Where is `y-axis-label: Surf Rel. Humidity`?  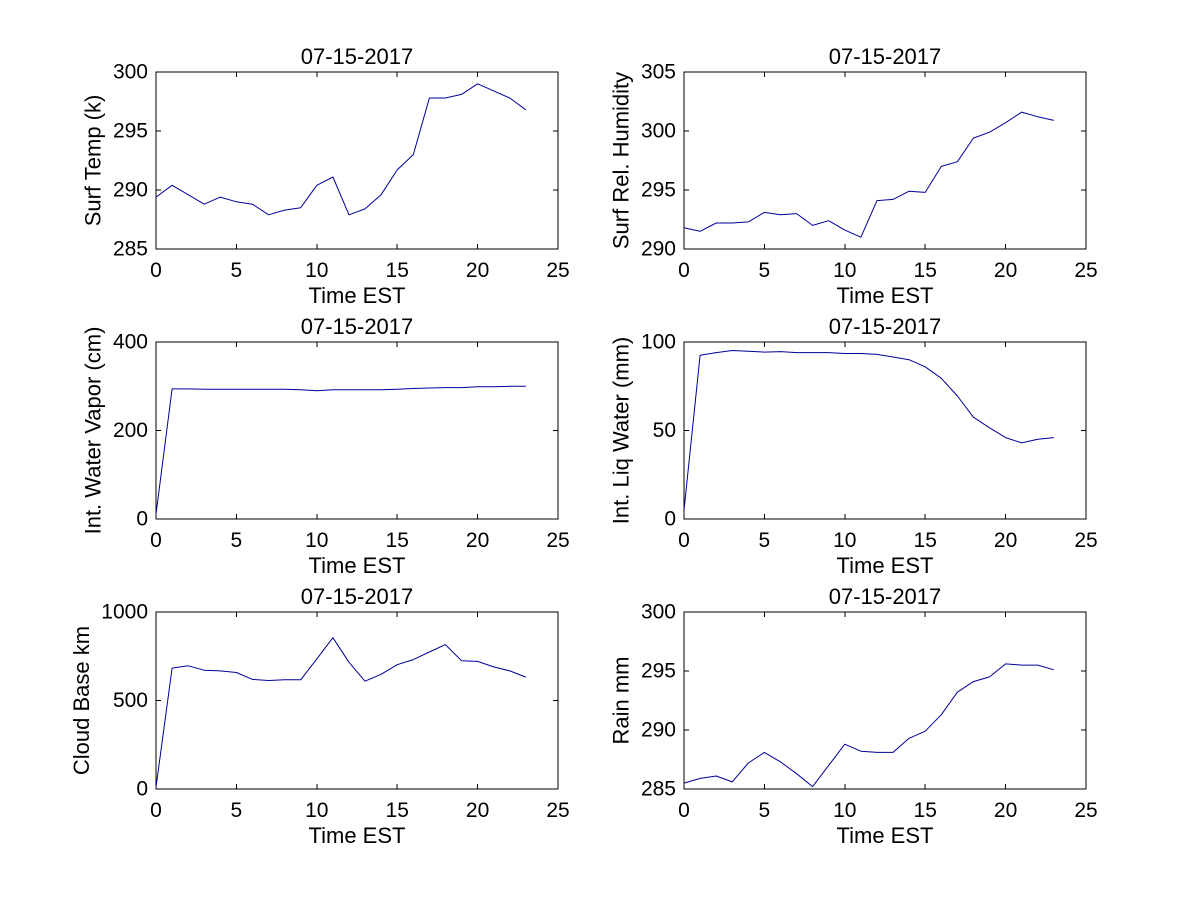 y-axis-label: Surf Rel. Humidity is located at coordinates (620, 160).